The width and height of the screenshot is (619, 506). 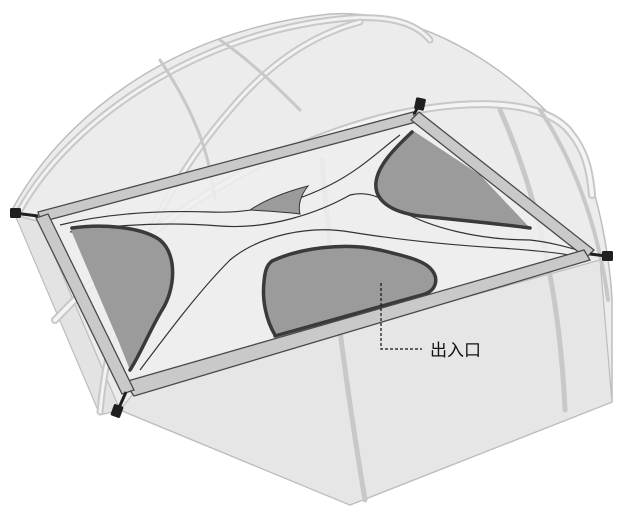 I want to click on frame-bar-right, so click(x=502, y=185).